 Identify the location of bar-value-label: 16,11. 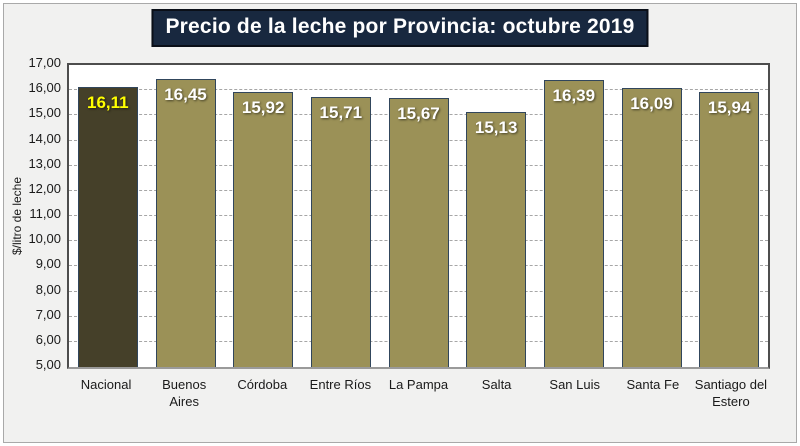
(108, 103).